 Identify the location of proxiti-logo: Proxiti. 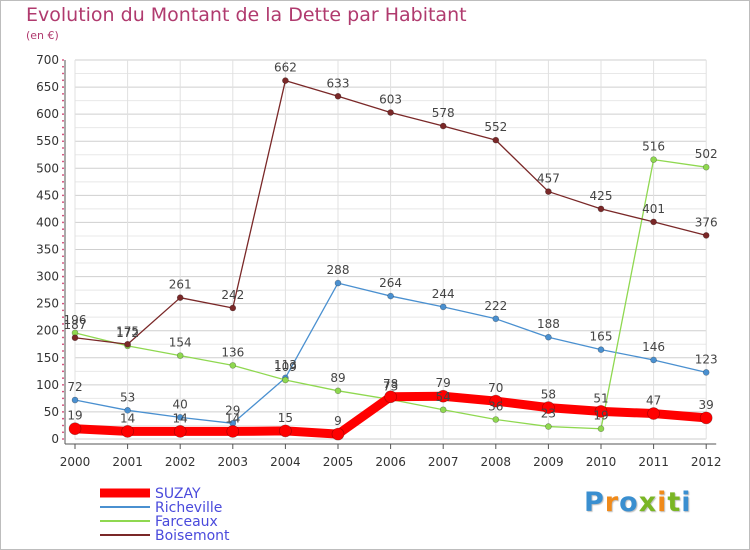
(638, 502).